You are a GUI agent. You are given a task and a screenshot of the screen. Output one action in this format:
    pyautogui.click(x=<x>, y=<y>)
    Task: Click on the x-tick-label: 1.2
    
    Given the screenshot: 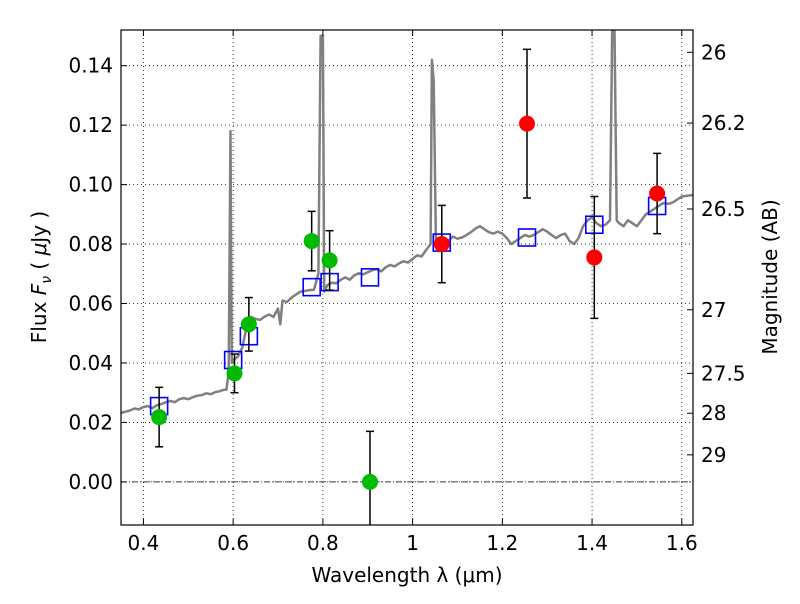 What is the action you would take?
    pyautogui.click(x=502, y=543)
    